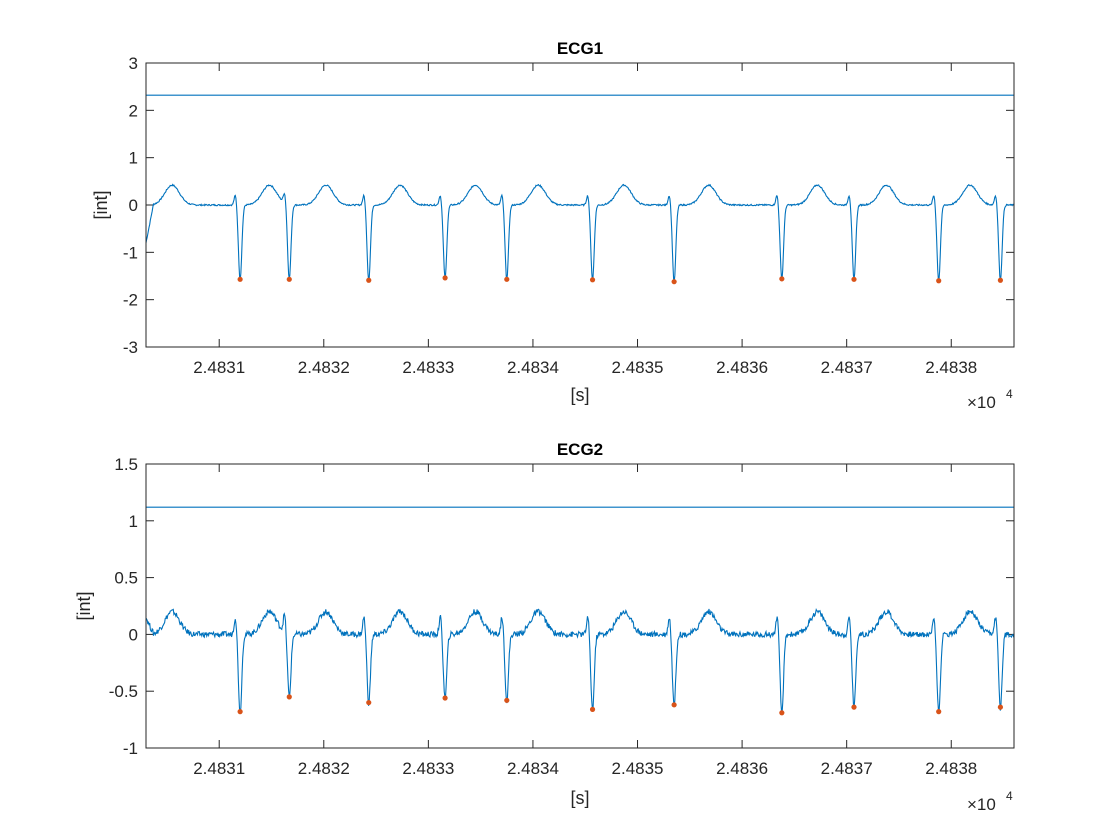  What do you see at coordinates (638, 367) in the screenshot?
I see `ecg1-x-tick-label: 2.4835` at bounding box center [638, 367].